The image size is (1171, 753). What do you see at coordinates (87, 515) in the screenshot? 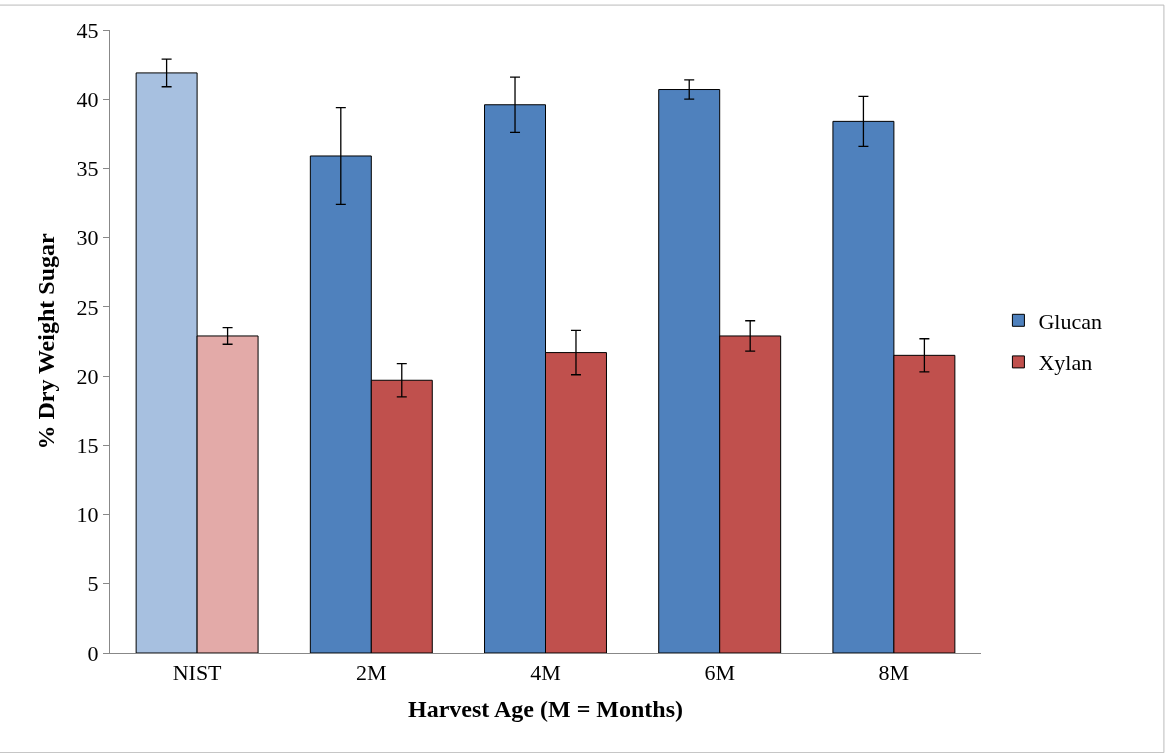
I see `y-tick-label: 10` at bounding box center [87, 515].